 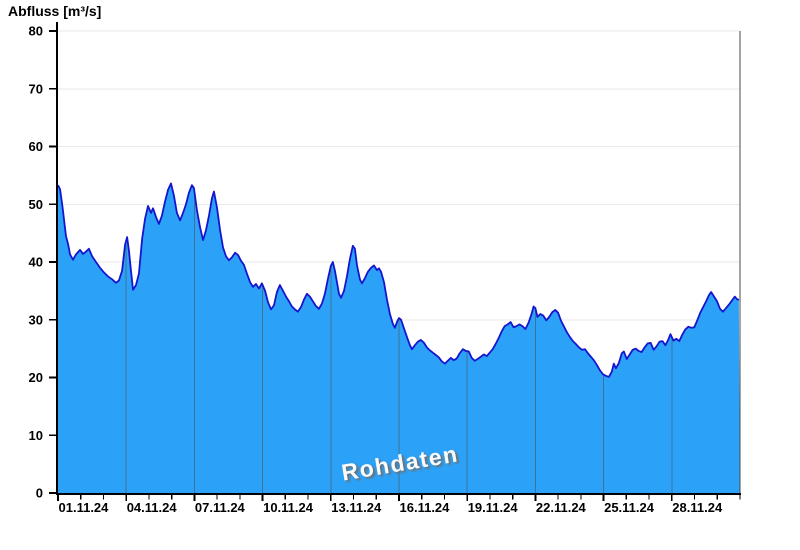 I want to click on y-tick-labels: 0 10 20 30 40 50 60 70 80, so click(x=36, y=262).